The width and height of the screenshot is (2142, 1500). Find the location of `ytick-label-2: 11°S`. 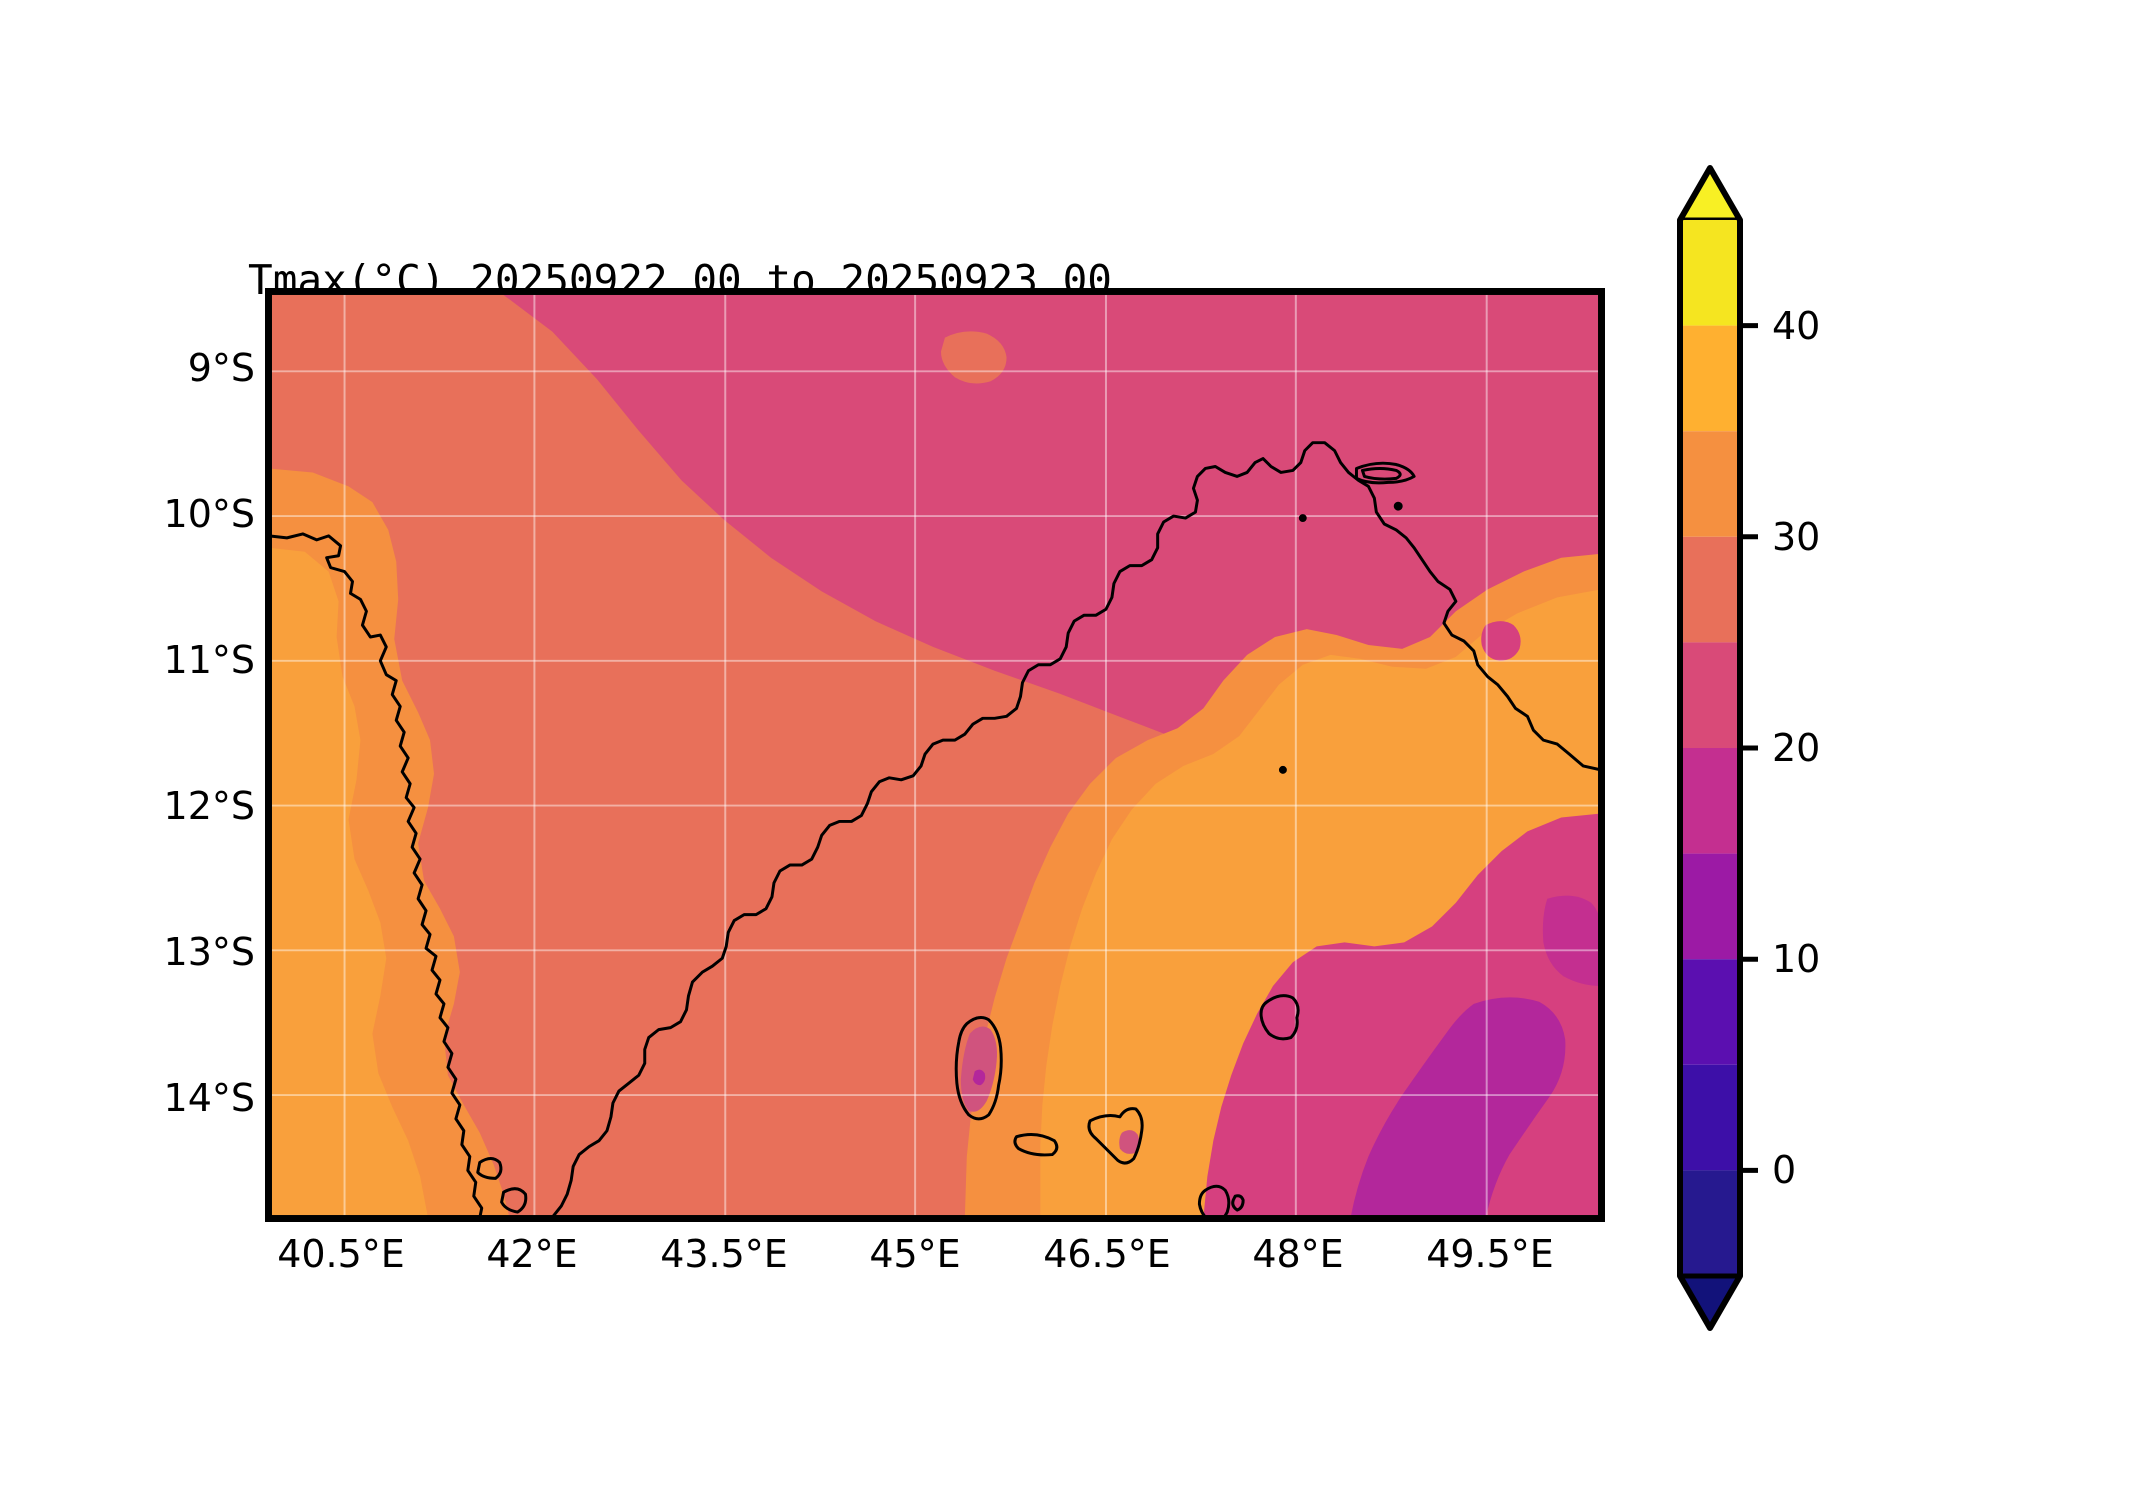

ytick-label-2: 11°S is located at coordinates (255, 660).